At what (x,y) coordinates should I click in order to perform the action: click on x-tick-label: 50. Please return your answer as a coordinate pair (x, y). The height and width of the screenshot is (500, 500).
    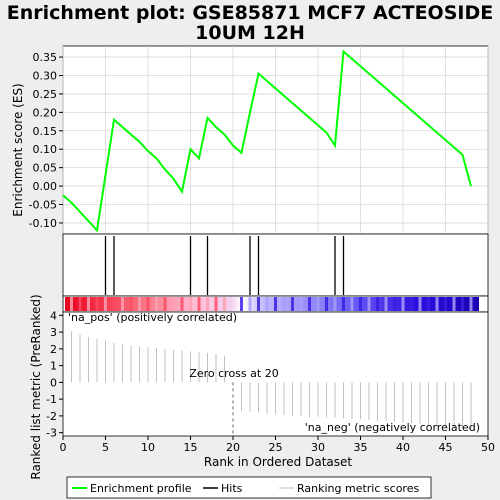
    Looking at the image, I should click on (488, 447).